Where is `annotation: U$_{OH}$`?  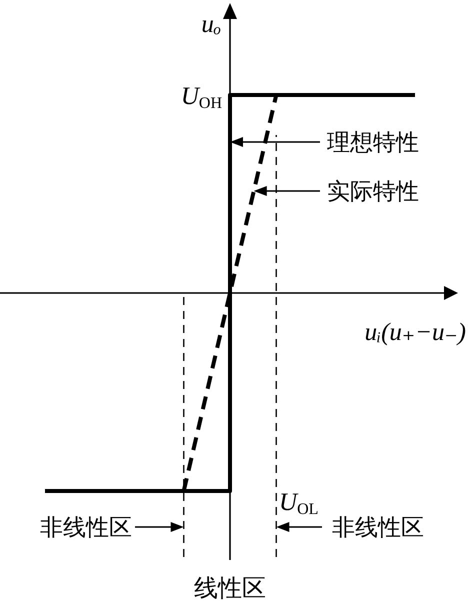 annotation: U$_{OH}$ is located at coordinates (201, 97).